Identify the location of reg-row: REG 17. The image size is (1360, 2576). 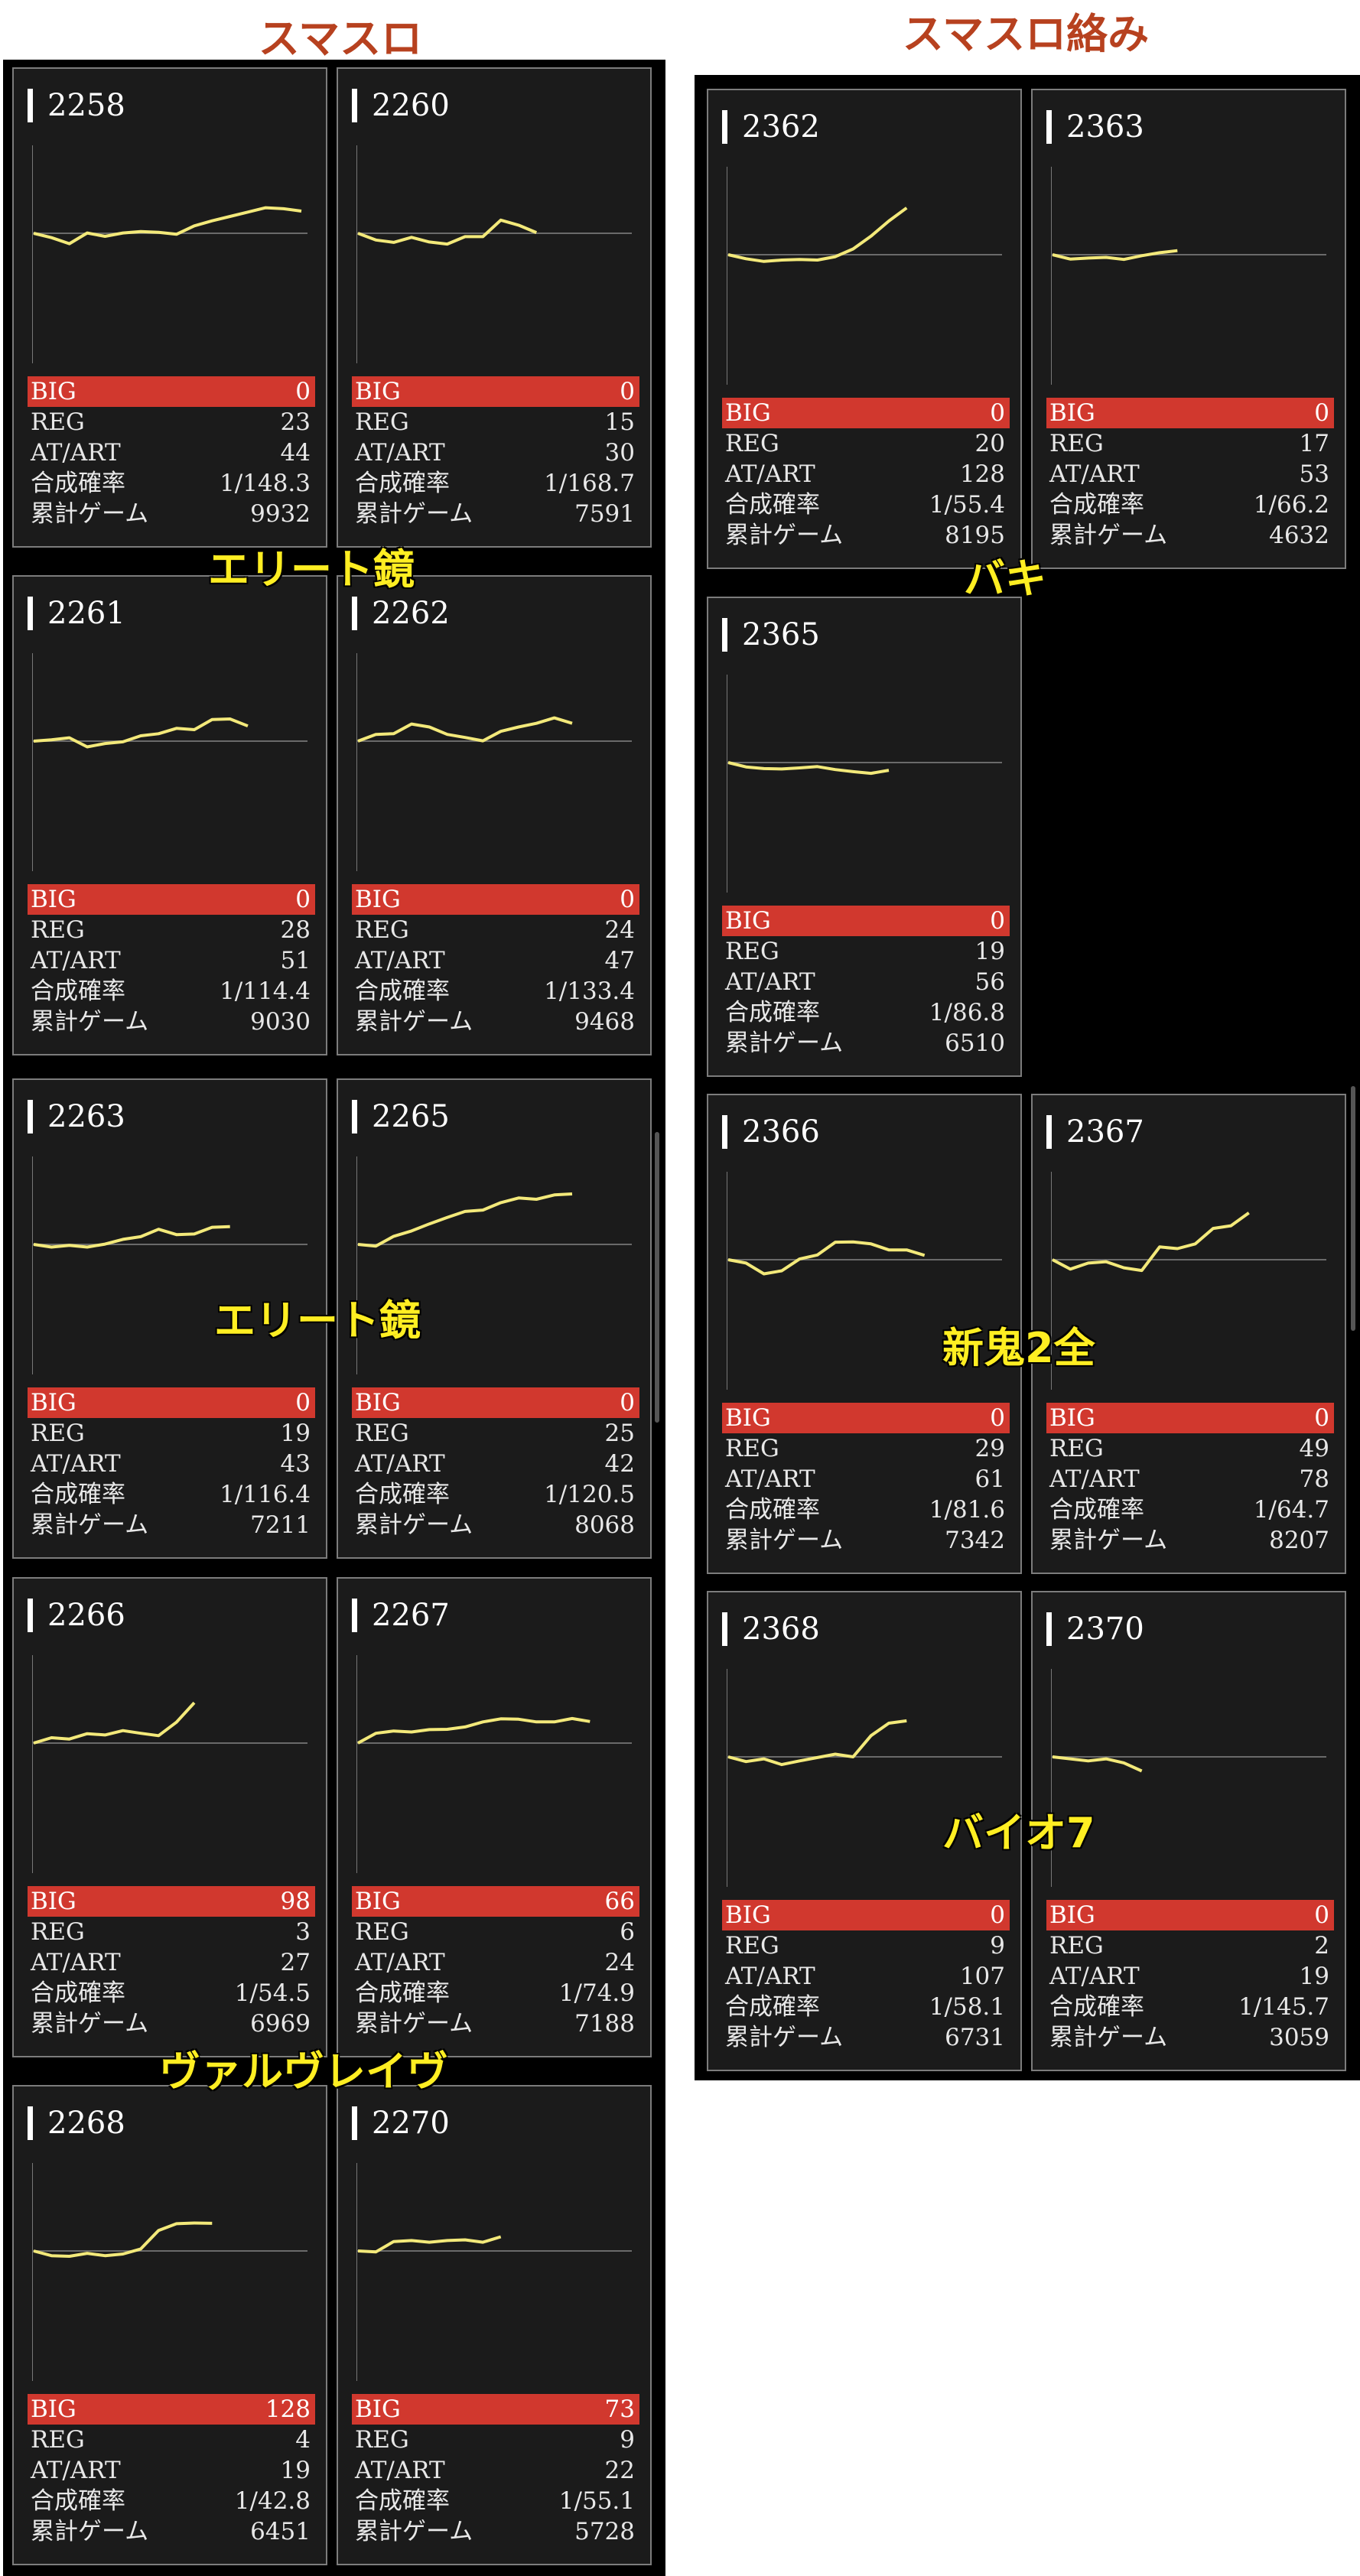
(1190, 443).